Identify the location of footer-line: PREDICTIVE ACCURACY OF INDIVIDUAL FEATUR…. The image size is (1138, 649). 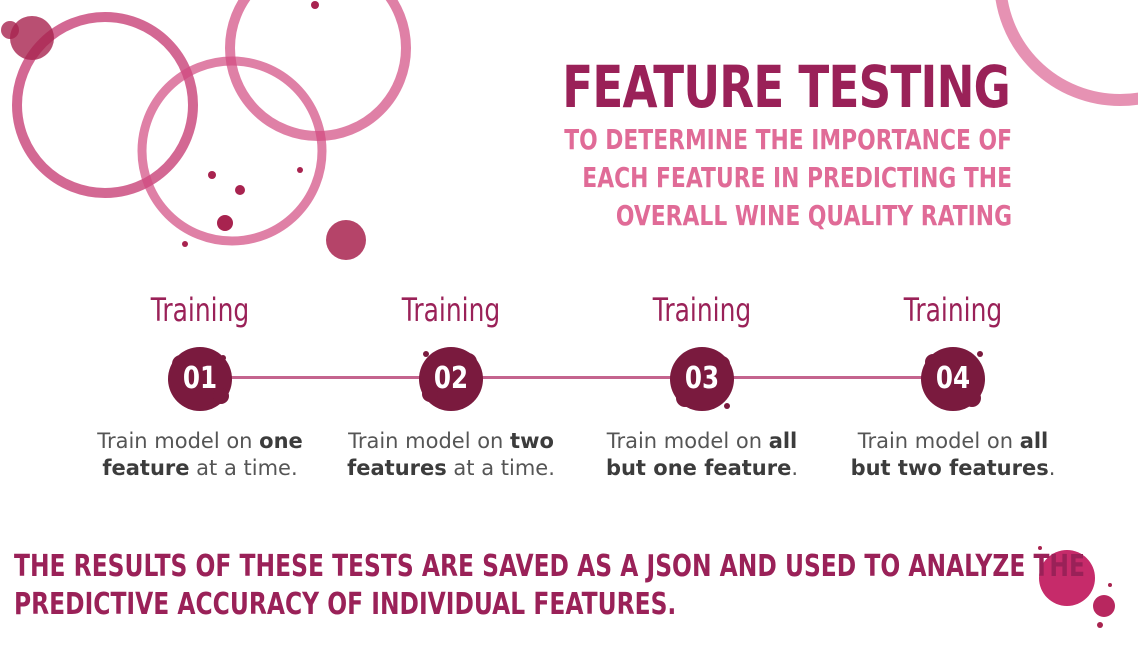
(345, 604).